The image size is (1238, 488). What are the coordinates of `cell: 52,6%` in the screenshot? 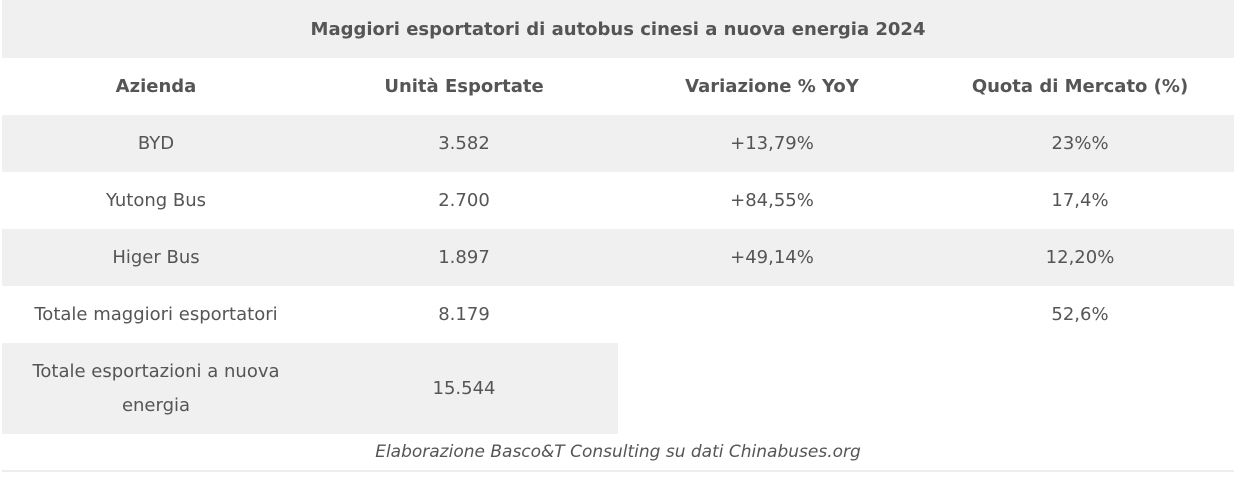 It's located at (1080, 314).